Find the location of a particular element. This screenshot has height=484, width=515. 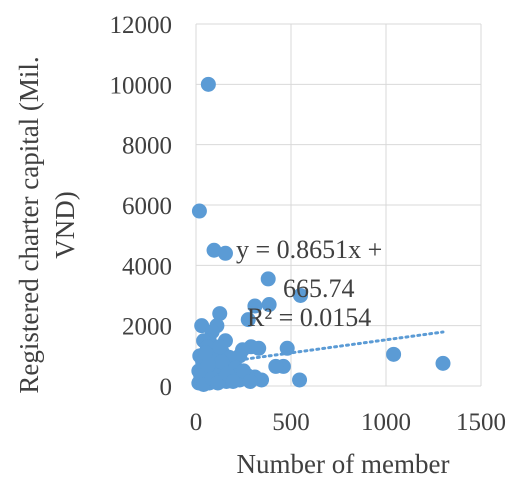

trendline-equation-line-1: y = 0.8651x + is located at coordinates (309, 249).